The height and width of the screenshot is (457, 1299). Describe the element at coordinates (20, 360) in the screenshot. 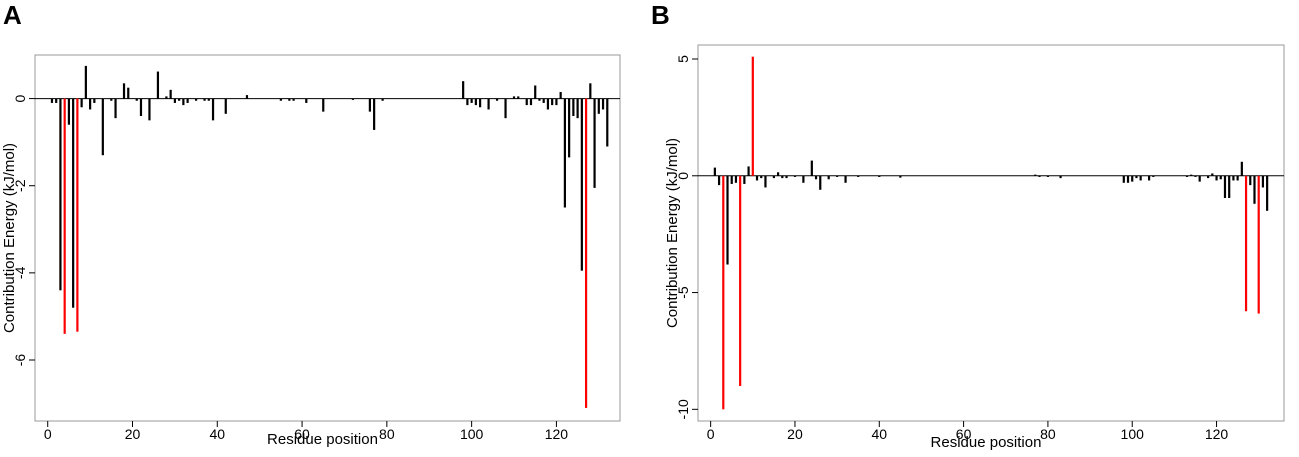

I see `y-tick-label: -6` at that location.